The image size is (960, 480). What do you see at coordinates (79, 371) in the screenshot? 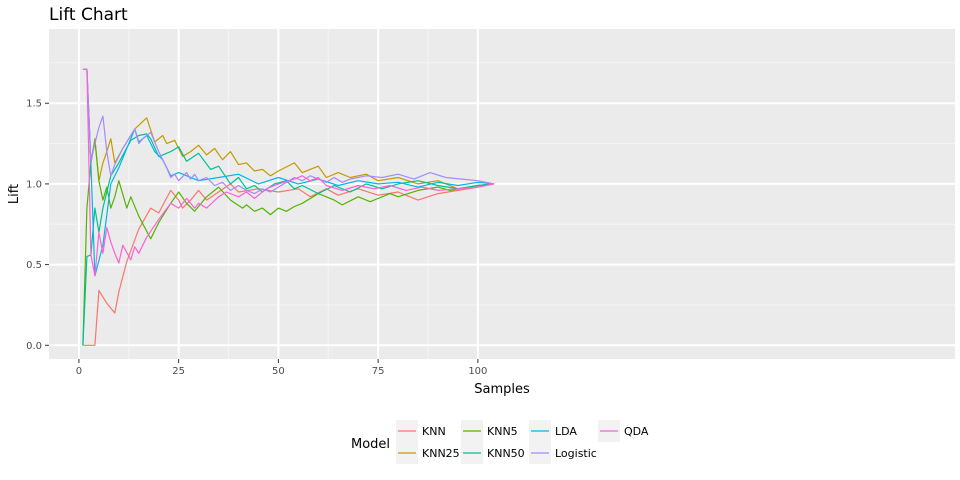
I see `x-tick-label: 0` at bounding box center [79, 371].